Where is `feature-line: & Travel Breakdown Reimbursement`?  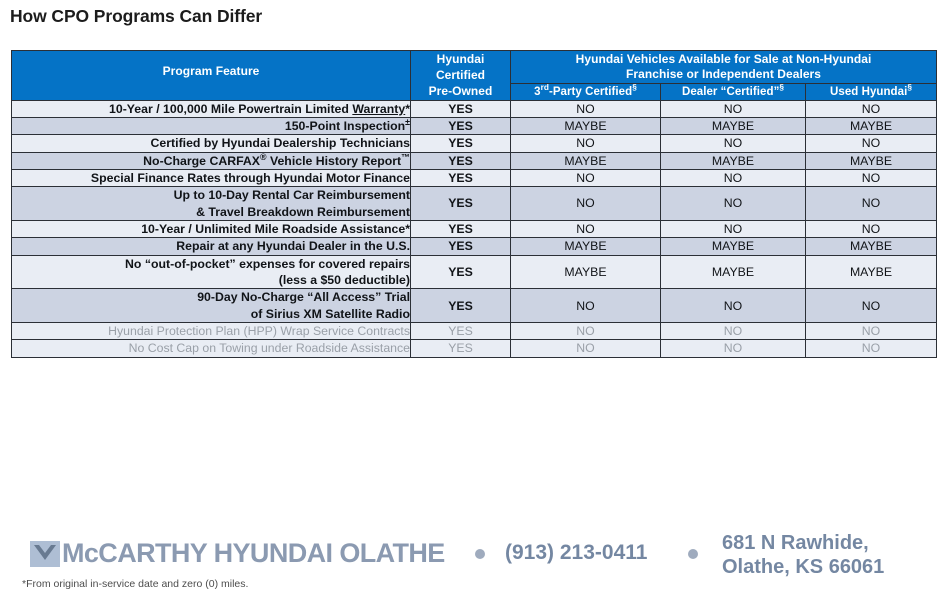 feature-line: & Travel Breakdown Reimbursement is located at coordinates (303, 211).